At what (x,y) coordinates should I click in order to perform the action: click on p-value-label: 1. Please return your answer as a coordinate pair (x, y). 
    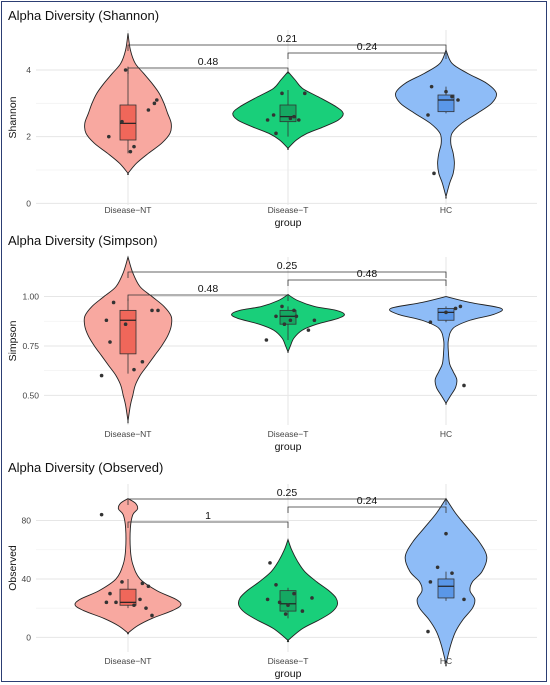
    Looking at the image, I should click on (208, 516).